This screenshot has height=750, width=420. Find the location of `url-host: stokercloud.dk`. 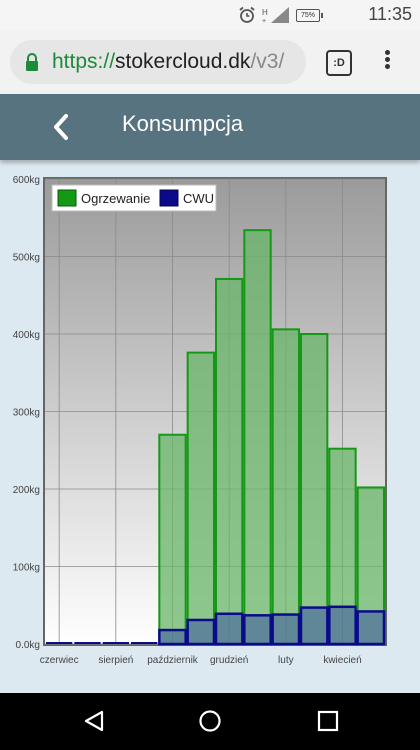

url-host: stokercloud.dk is located at coordinates (183, 61).